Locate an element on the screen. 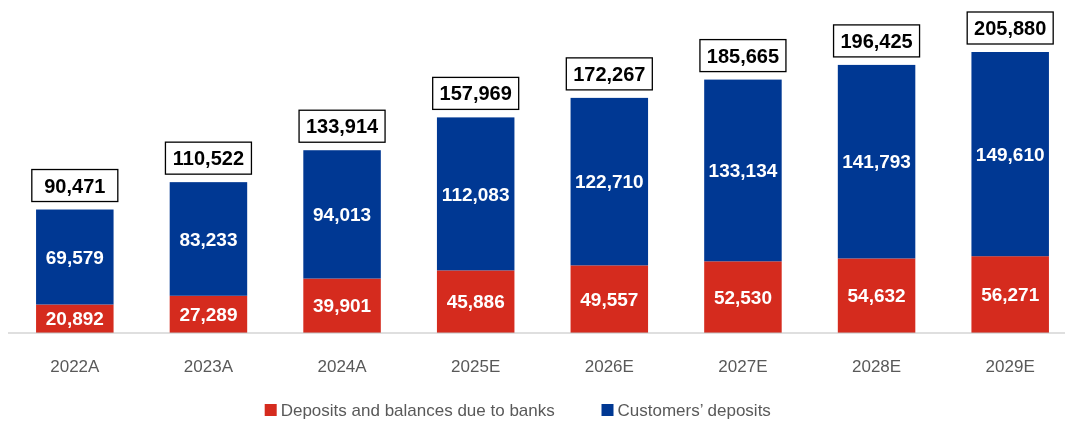  total-label: 90,471 is located at coordinates (75, 185).